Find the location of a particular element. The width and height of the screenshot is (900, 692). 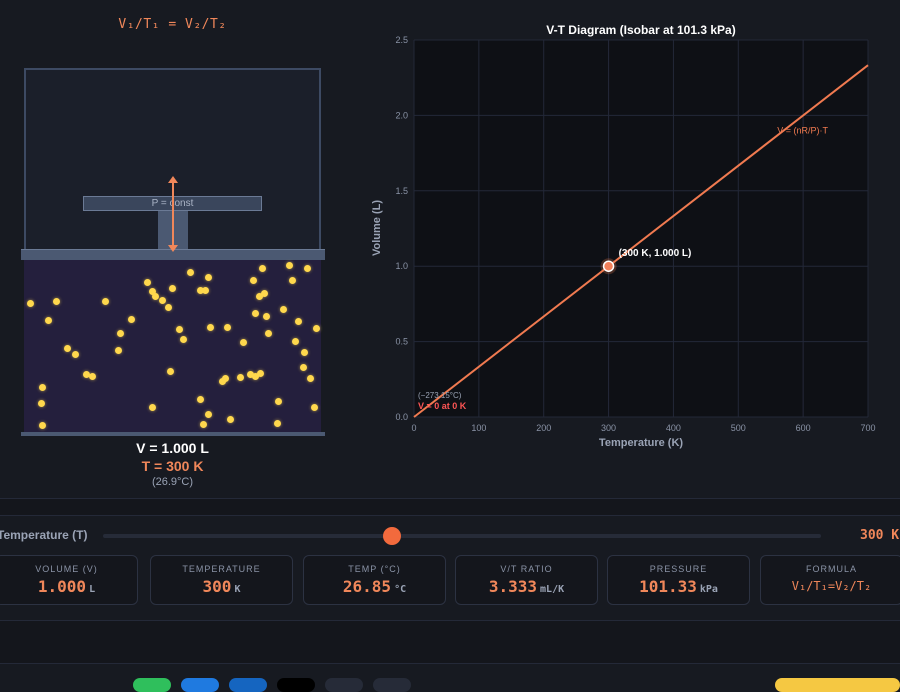

x-tick-label: 0 is located at coordinates (413, 428).